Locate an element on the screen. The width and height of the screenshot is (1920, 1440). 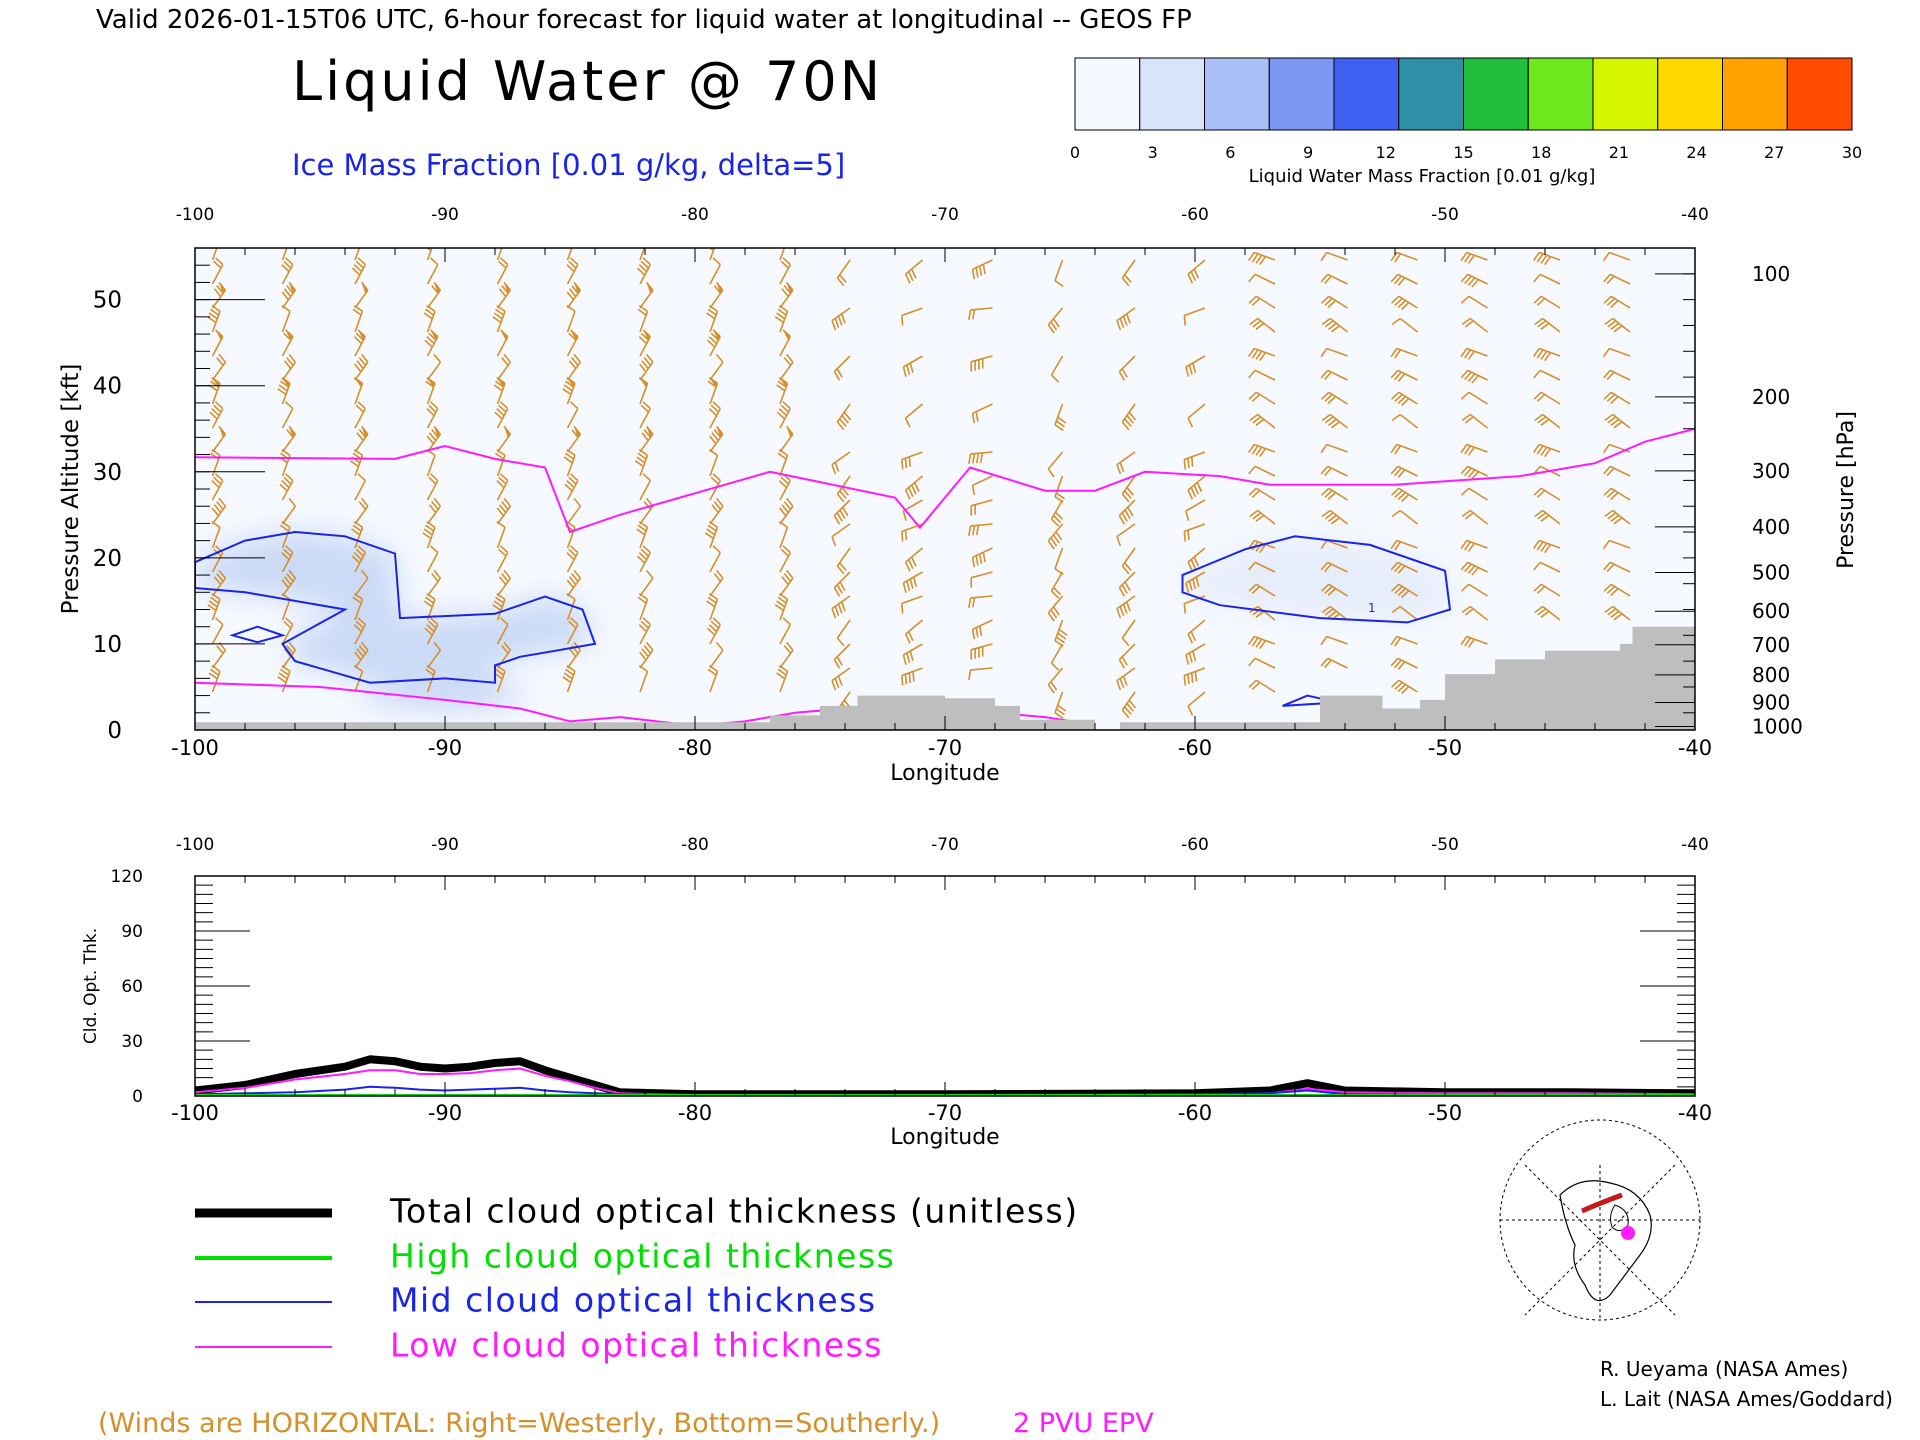
chart-title: Liquid Water @ 70N is located at coordinates (587, 81).